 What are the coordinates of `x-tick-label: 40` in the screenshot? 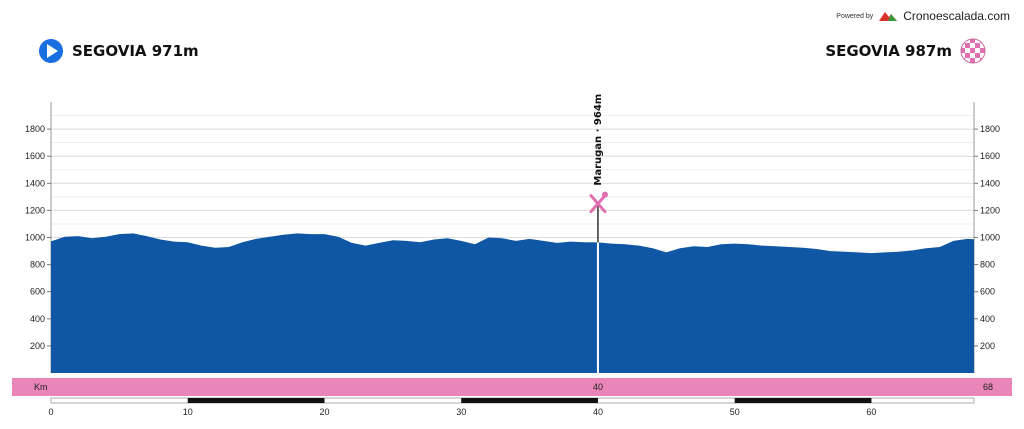 It's located at (598, 412).